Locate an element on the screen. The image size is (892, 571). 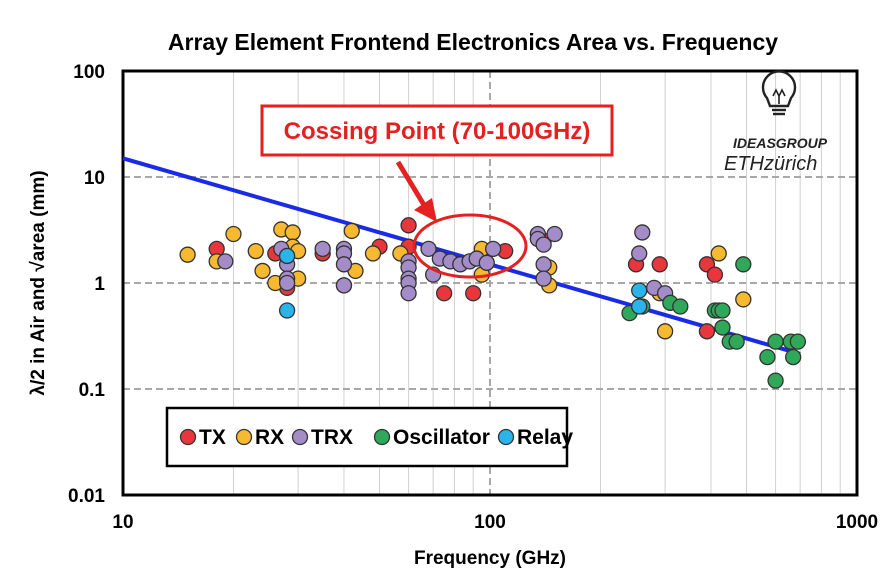
y-tick-labels: 0.01 0.1 1 10 100 is located at coordinates (86, 284).